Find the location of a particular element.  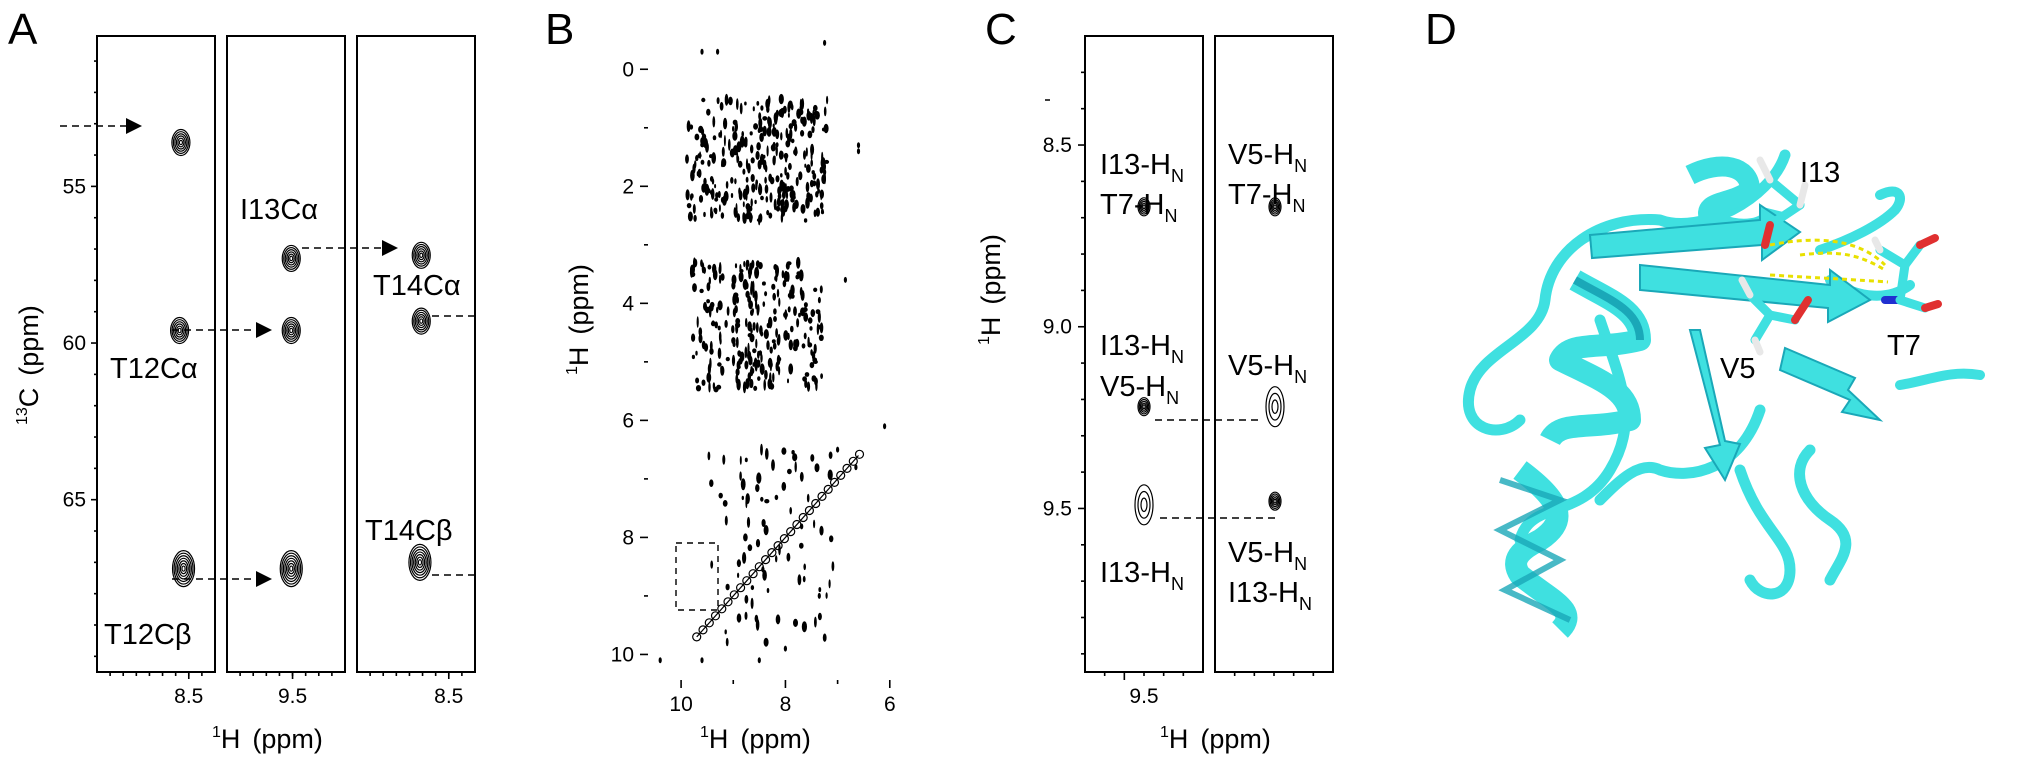

panel-b-x-axis-label: 1H (ppm) is located at coordinates (755, 739).